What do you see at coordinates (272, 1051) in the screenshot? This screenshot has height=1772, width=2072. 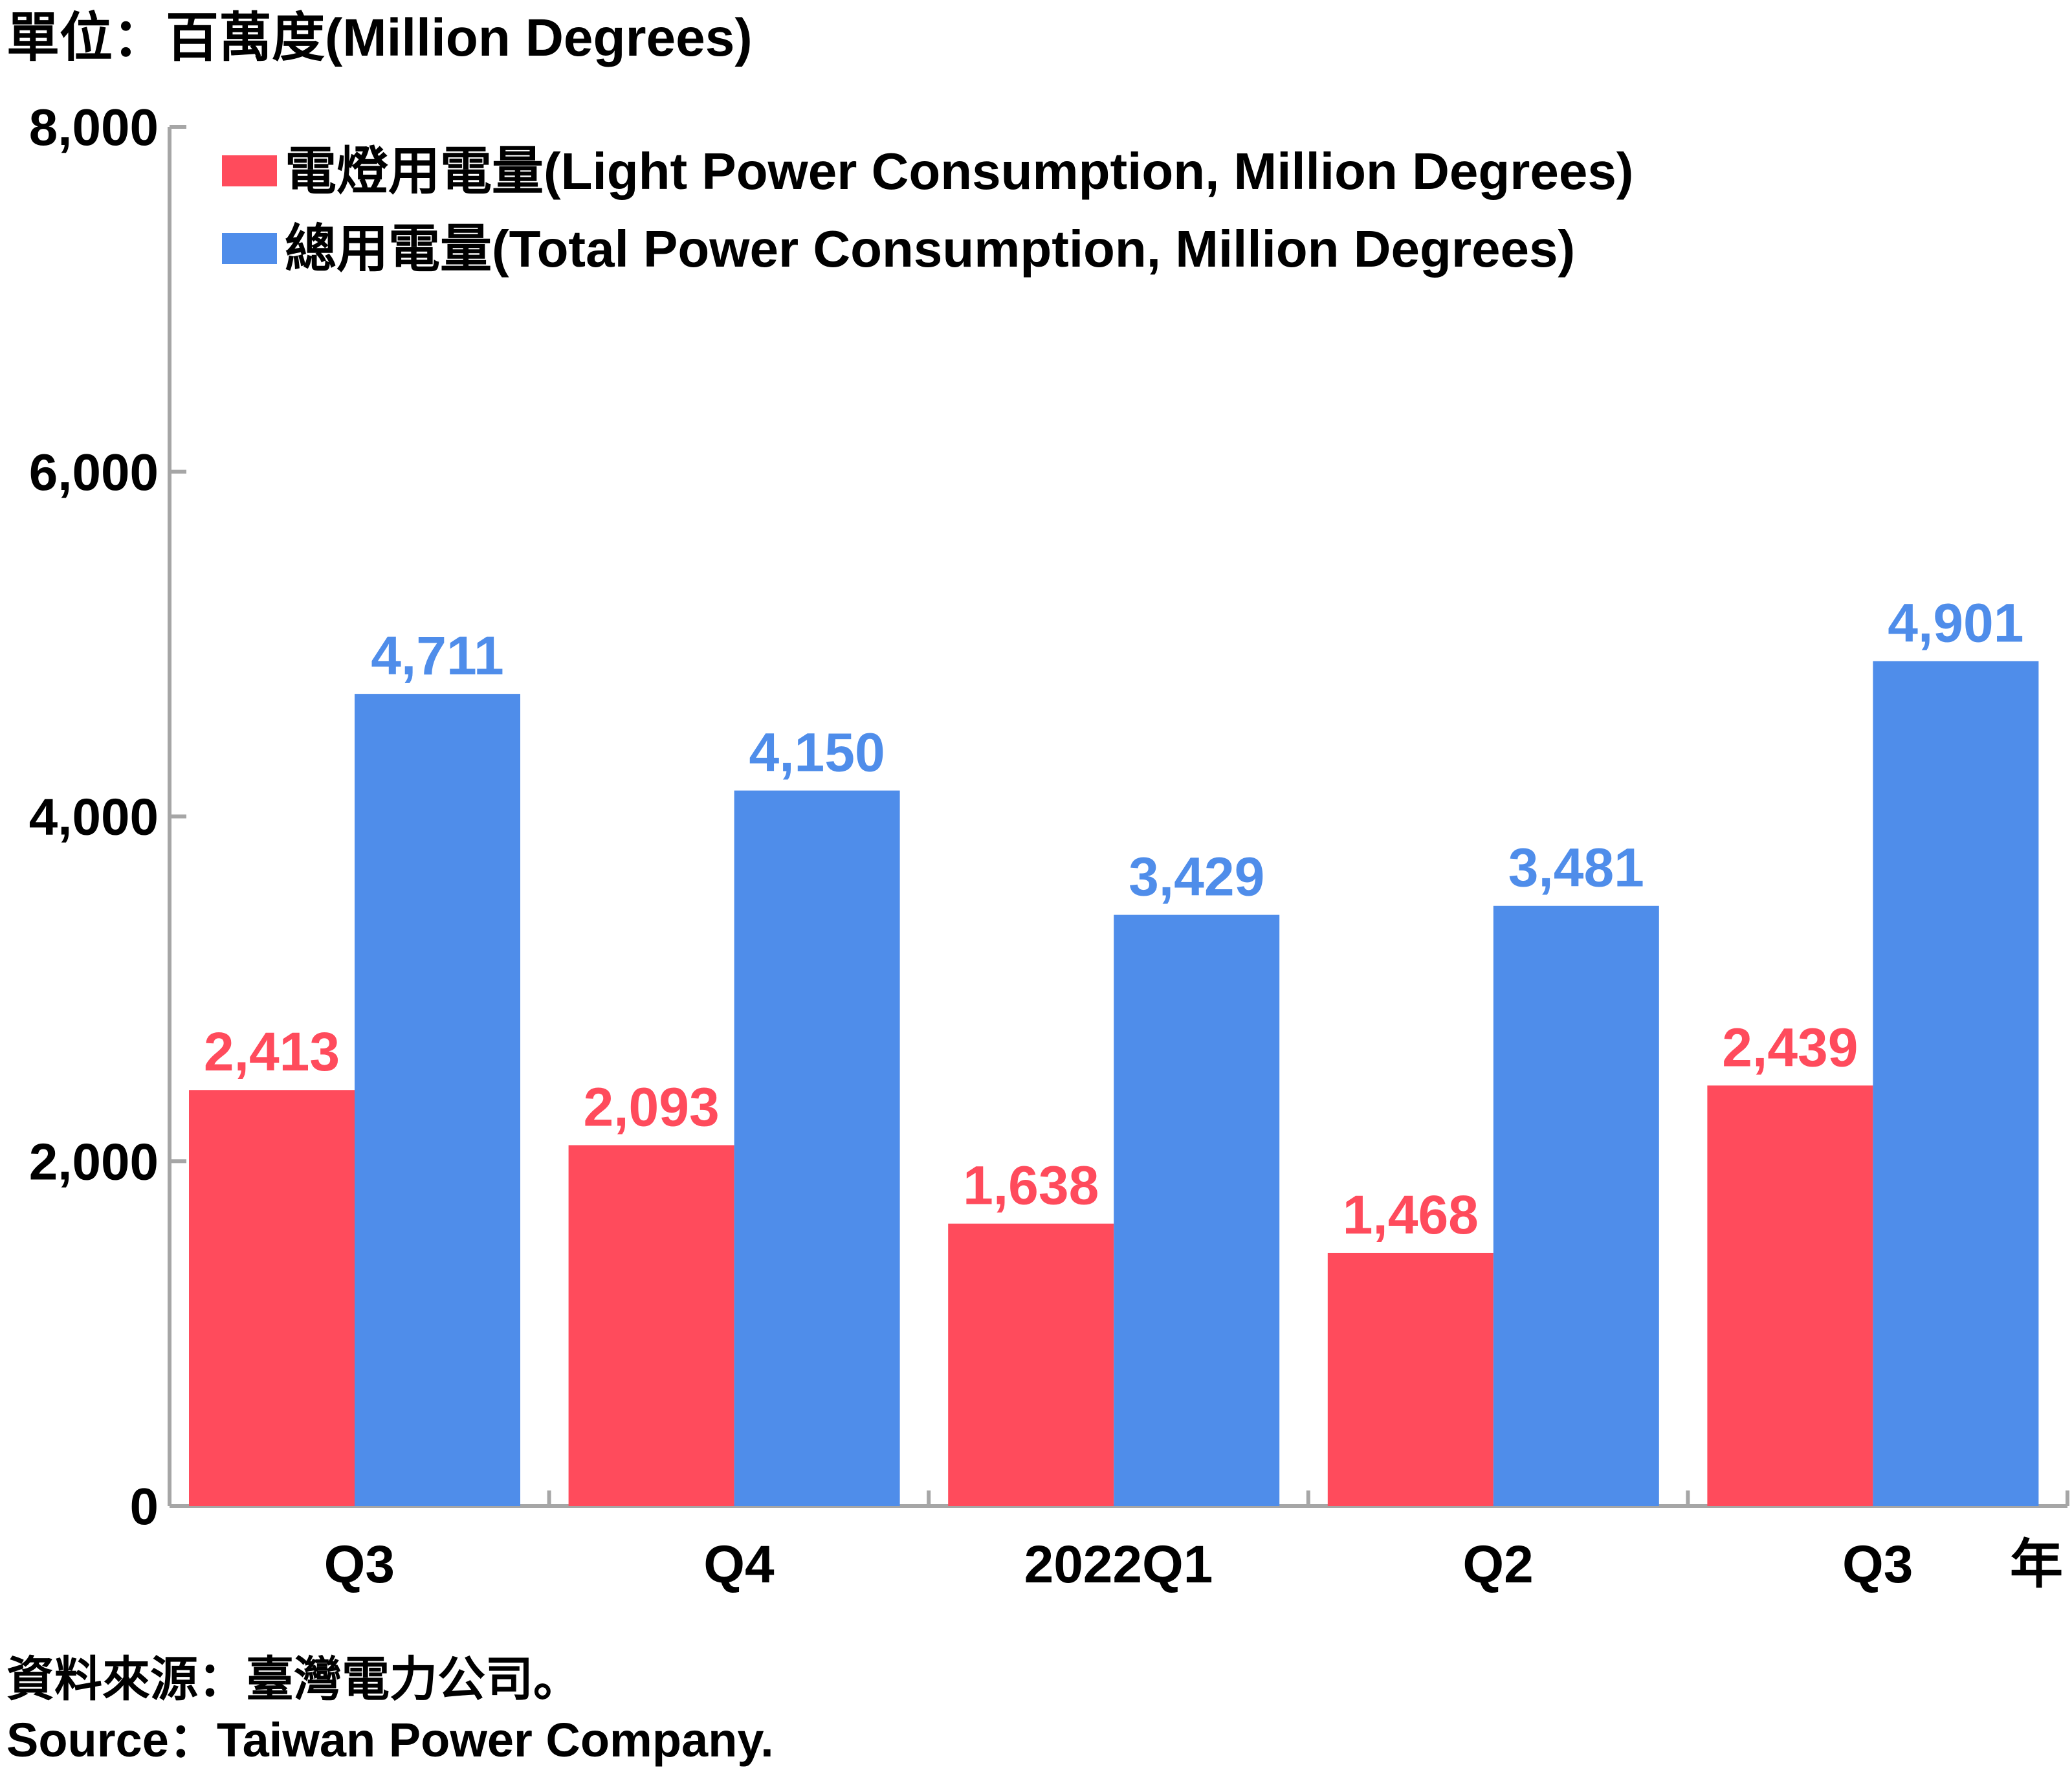 I see `data-label-light: 2,413` at bounding box center [272, 1051].